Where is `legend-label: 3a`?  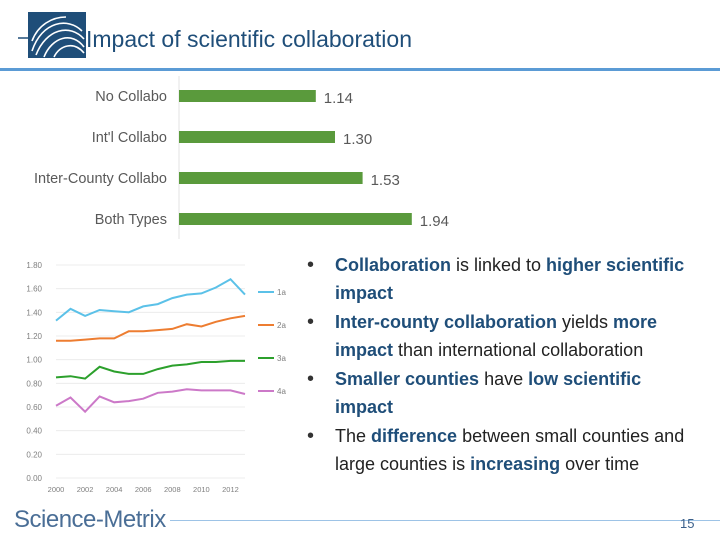
legend-label: 3a is located at coordinates (281, 358).